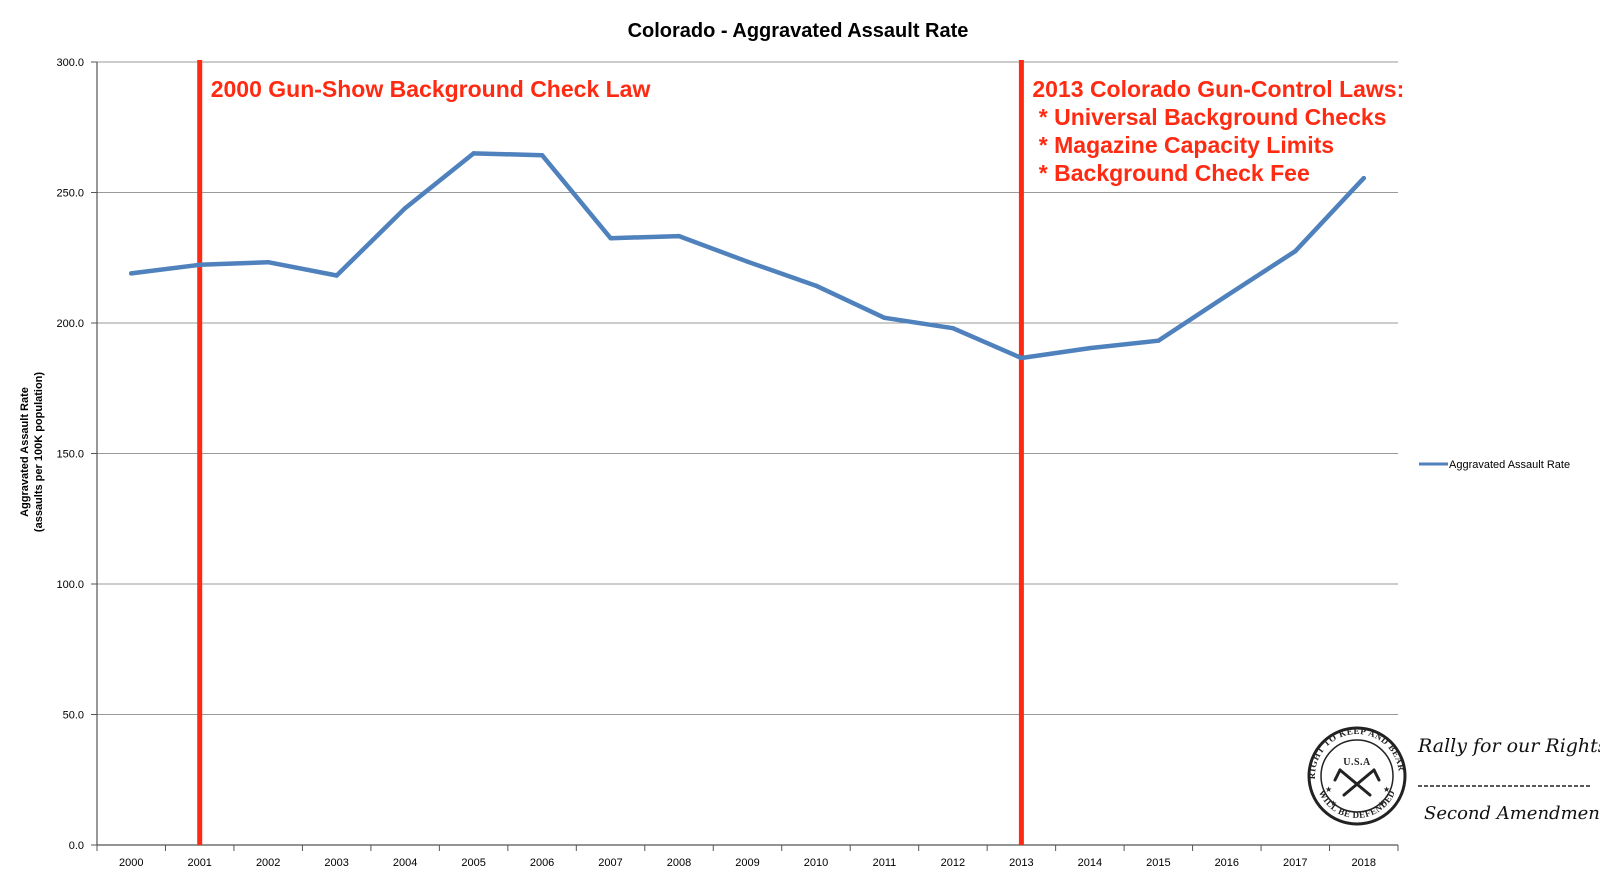  What do you see at coordinates (1364, 863) in the screenshot?
I see `x-tick-label: 2018` at bounding box center [1364, 863].